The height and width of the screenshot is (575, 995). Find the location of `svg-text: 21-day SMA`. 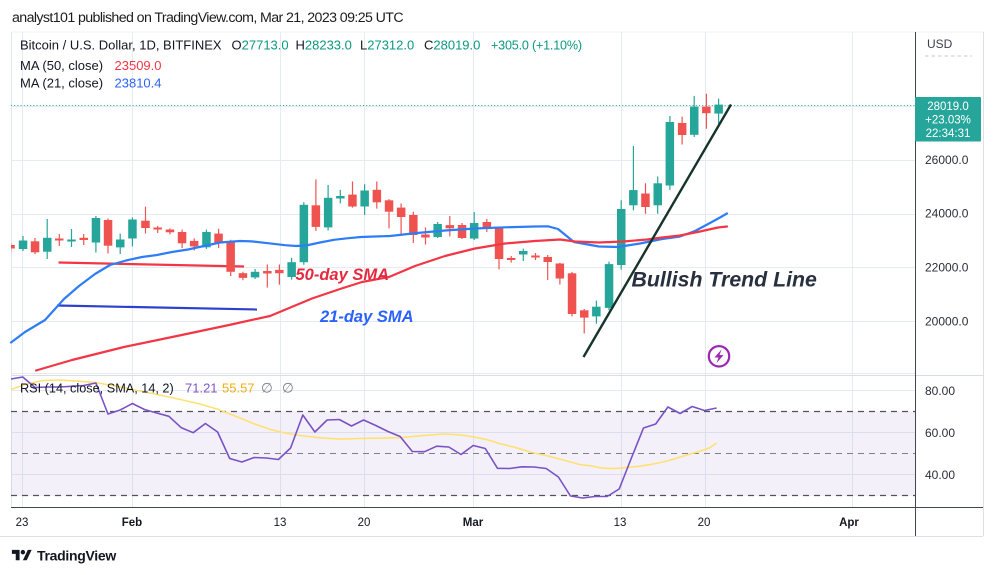

svg-text: 21-day SMA is located at coordinates (366, 317).